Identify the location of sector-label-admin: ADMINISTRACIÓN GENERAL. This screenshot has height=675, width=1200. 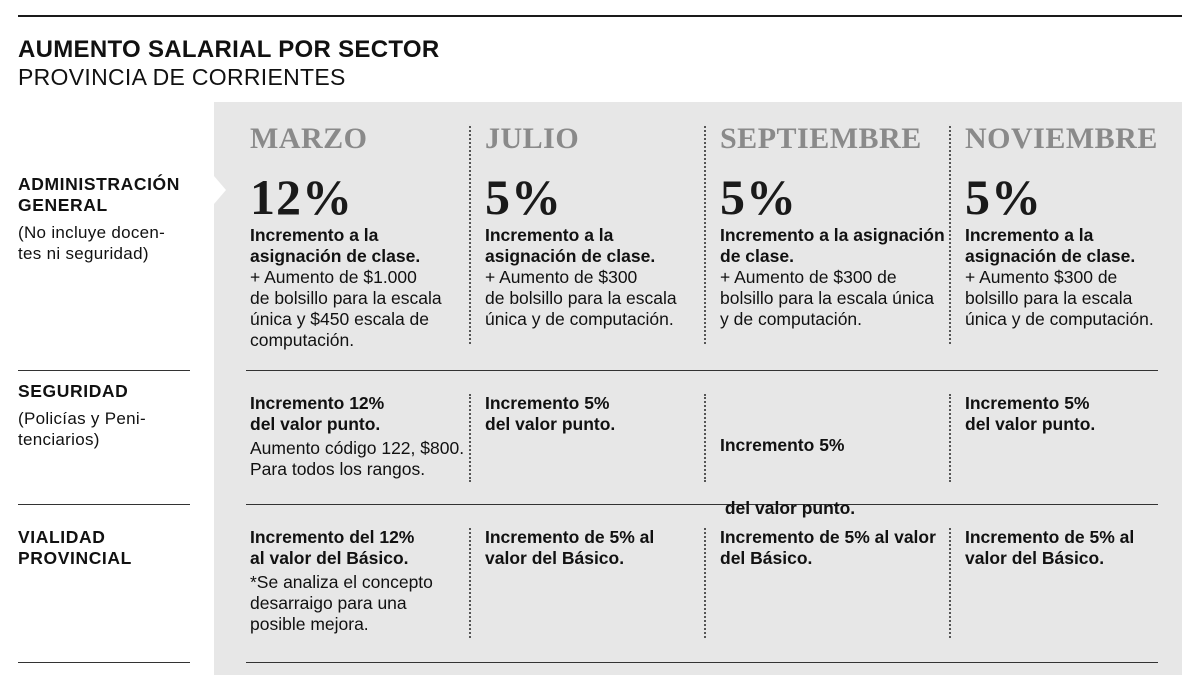
(99, 195).